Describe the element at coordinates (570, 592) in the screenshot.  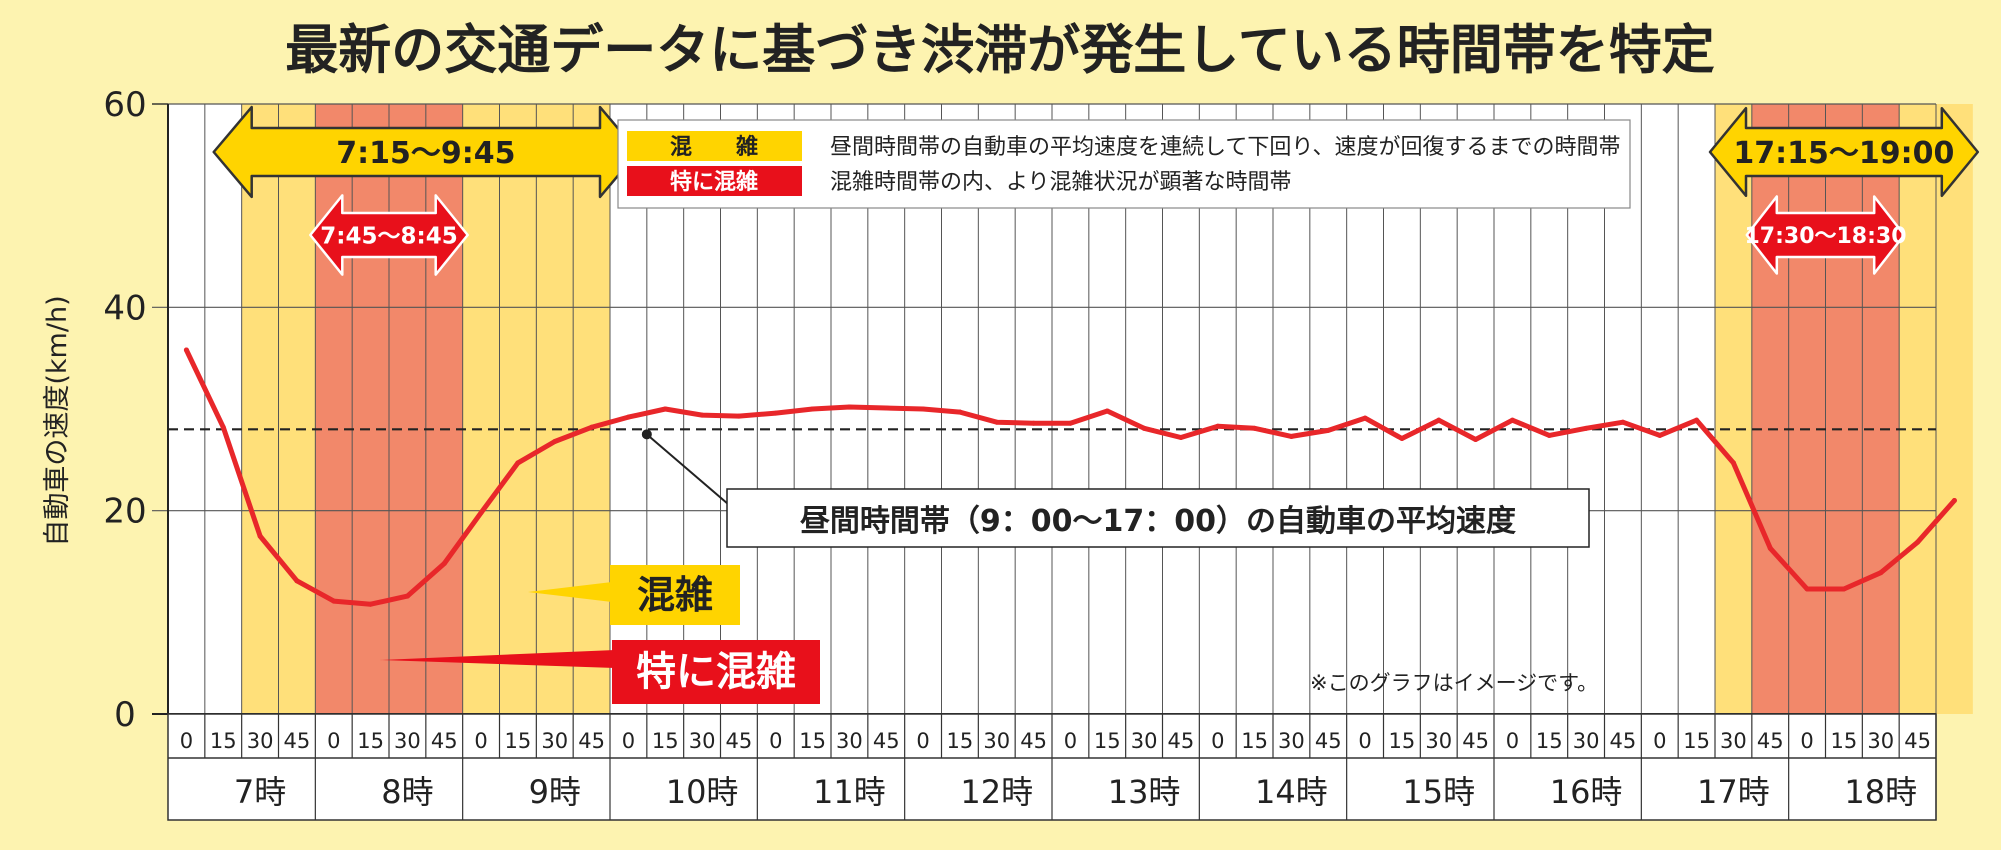
I see `congestion-callout-pointer` at that location.